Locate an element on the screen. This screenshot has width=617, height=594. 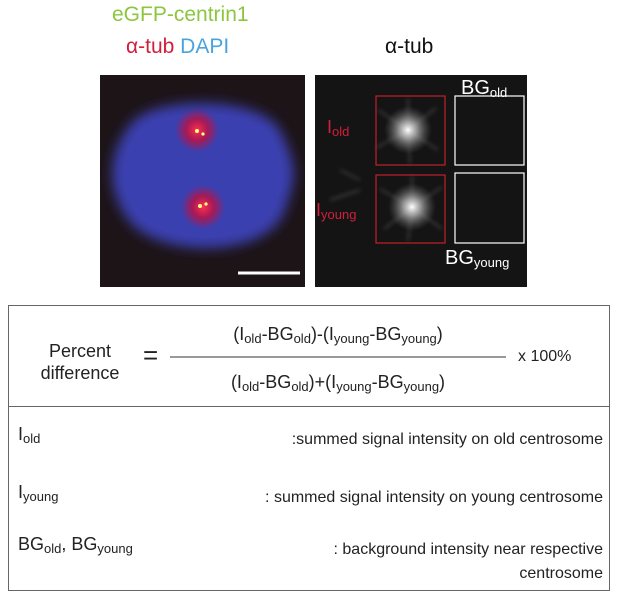
centrosome is located at coordinates (203, 207).